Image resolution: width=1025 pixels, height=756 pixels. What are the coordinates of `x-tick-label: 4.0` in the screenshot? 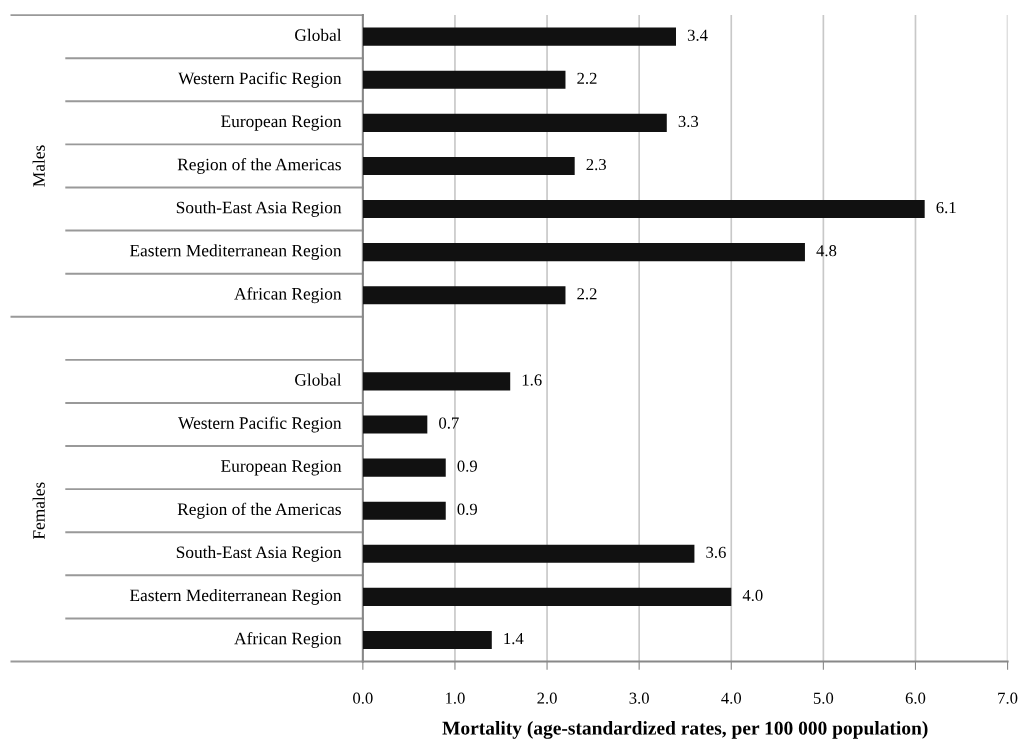 It's located at (731, 698).